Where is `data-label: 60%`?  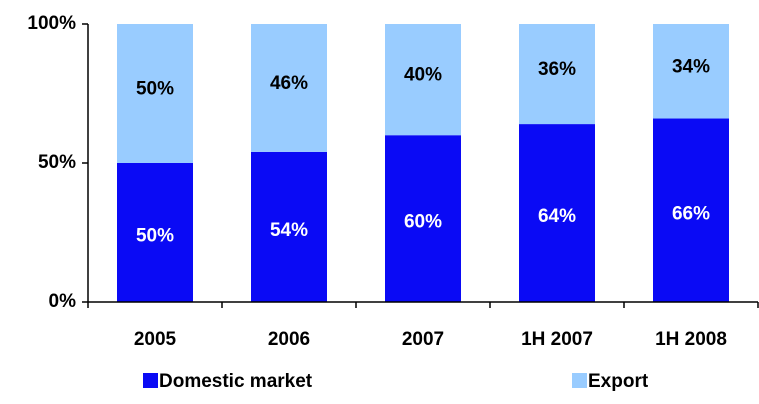 data-label: 60% is located at coordinates (423, 222).